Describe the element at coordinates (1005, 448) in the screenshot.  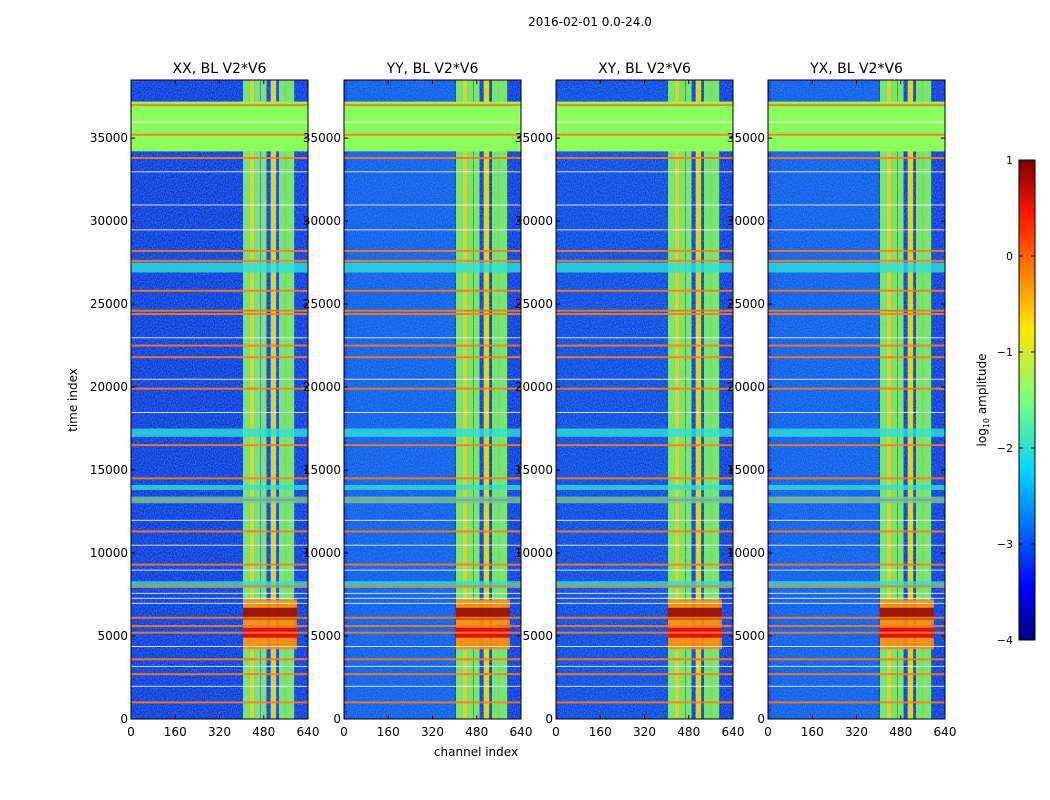
I see `colorbar-tick-label: −2` at that location.